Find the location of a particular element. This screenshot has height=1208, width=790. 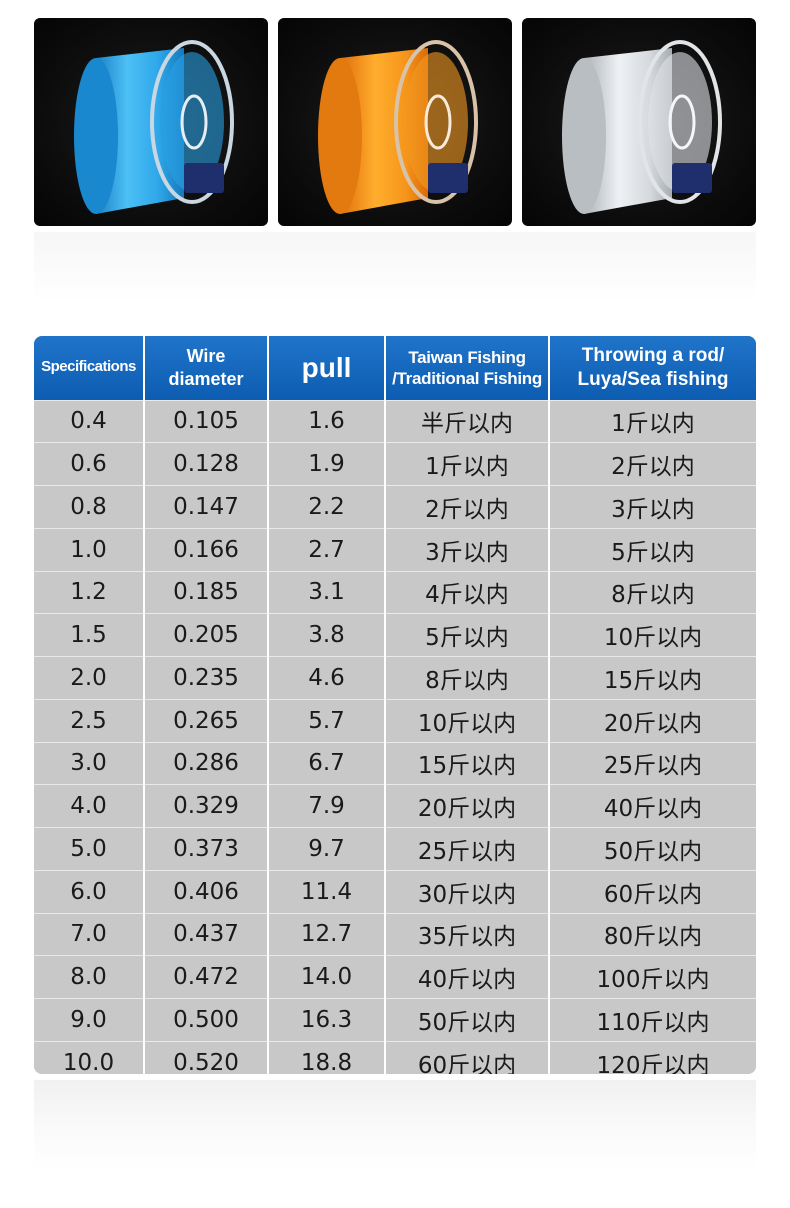

cell-wire-diameter: 0.286 is located at coordinates (206, 763).